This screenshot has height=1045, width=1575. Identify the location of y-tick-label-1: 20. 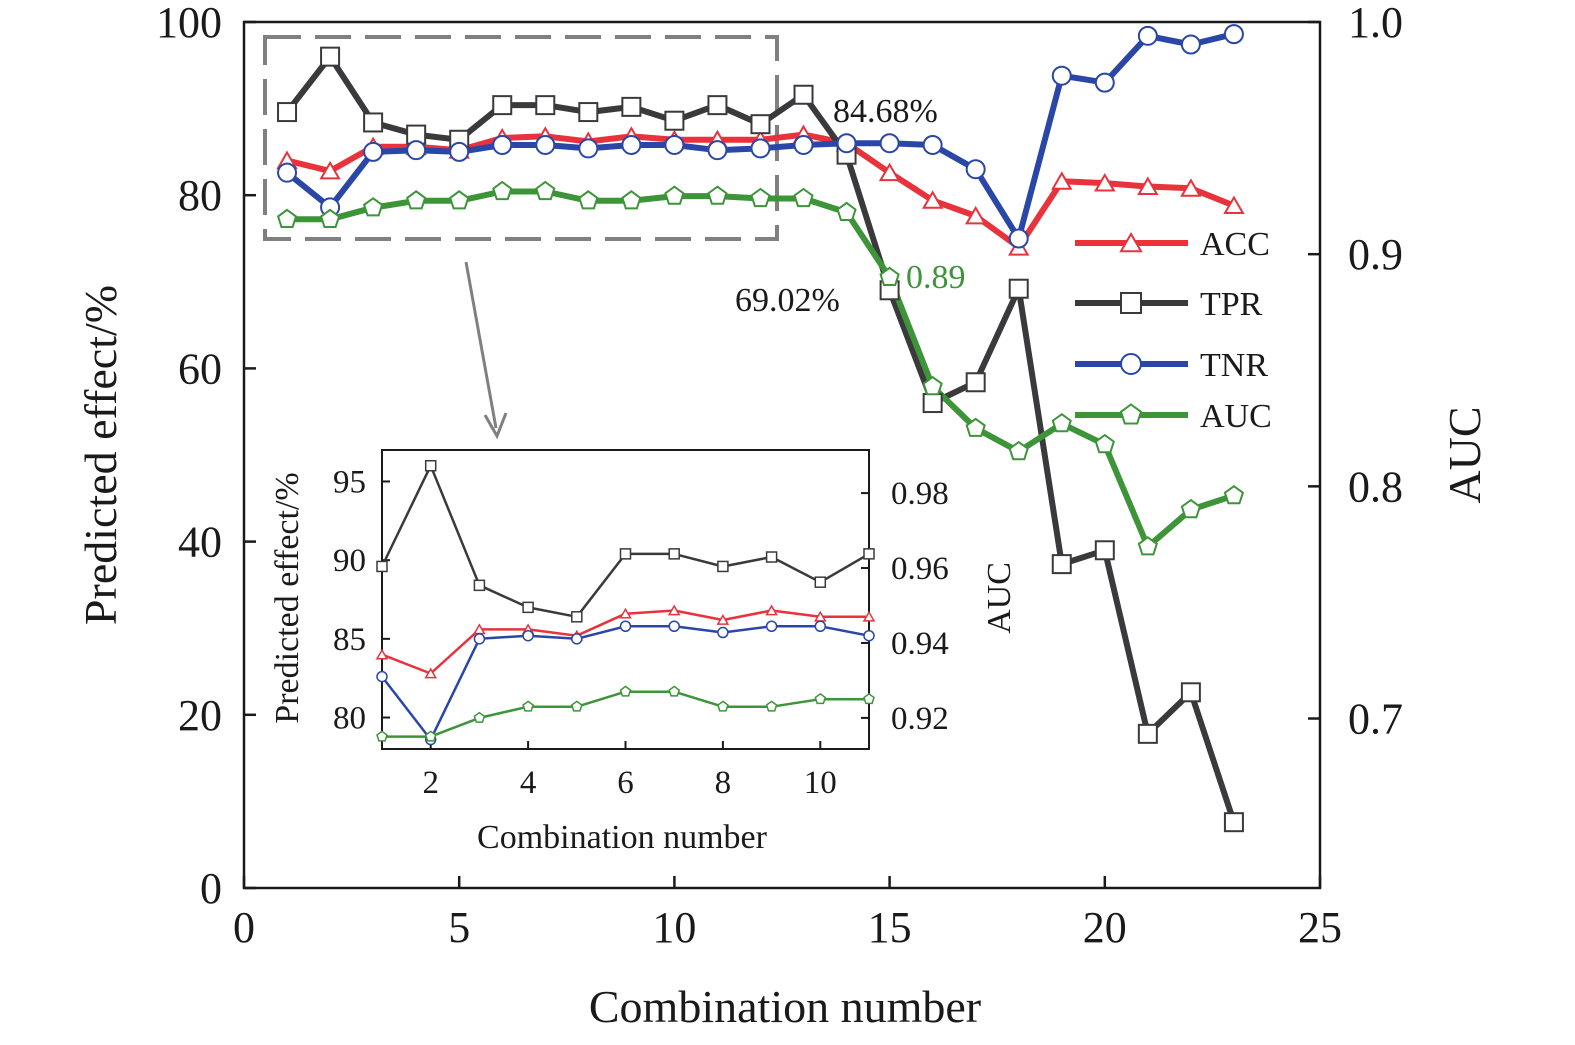
(200, 715).